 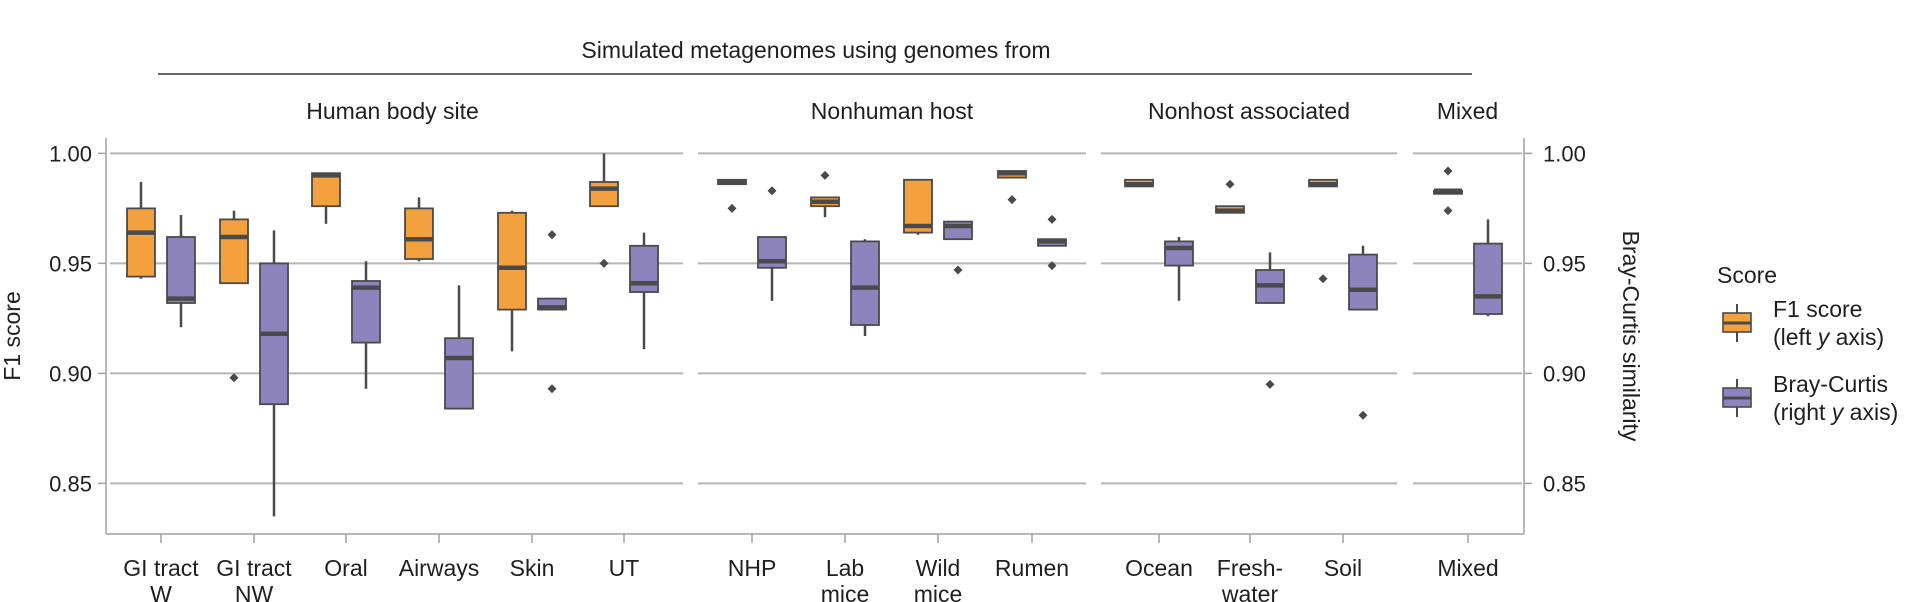 I want to click on x-tick-label: water, so click(x=1250, y=591).